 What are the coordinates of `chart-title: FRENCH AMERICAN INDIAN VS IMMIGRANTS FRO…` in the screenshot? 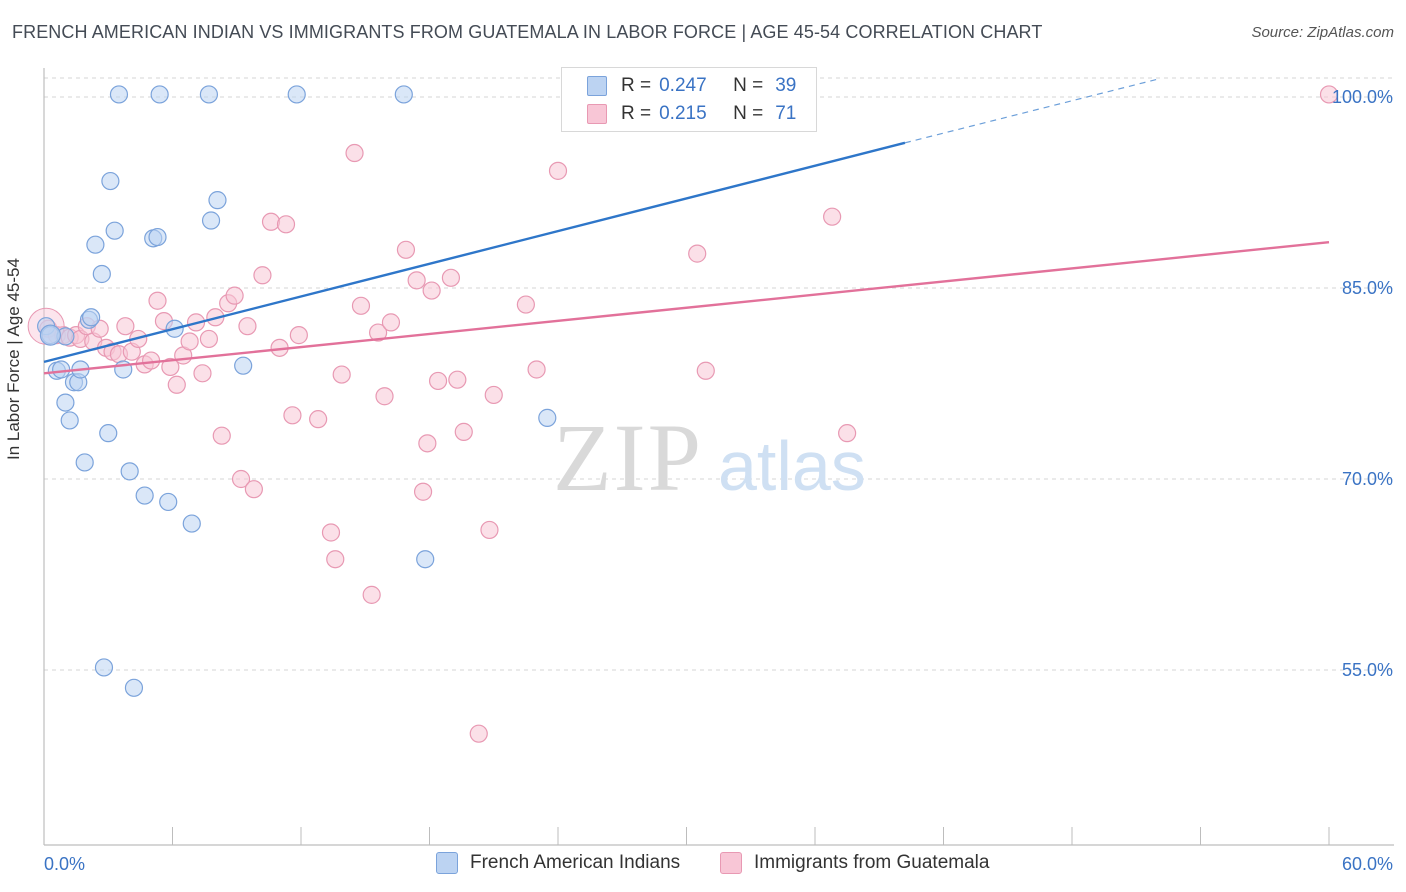 It's located at (527, 32).